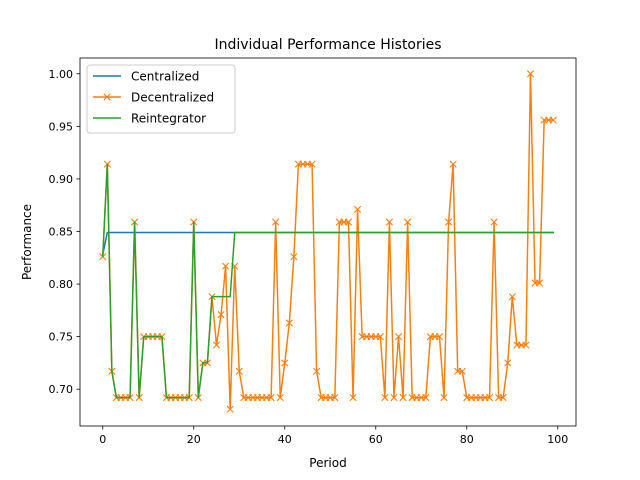  I want to click on y-axis: 0.70 0.75 0.80 0.85 0.90 0.95 1.00, so click(64, 232).